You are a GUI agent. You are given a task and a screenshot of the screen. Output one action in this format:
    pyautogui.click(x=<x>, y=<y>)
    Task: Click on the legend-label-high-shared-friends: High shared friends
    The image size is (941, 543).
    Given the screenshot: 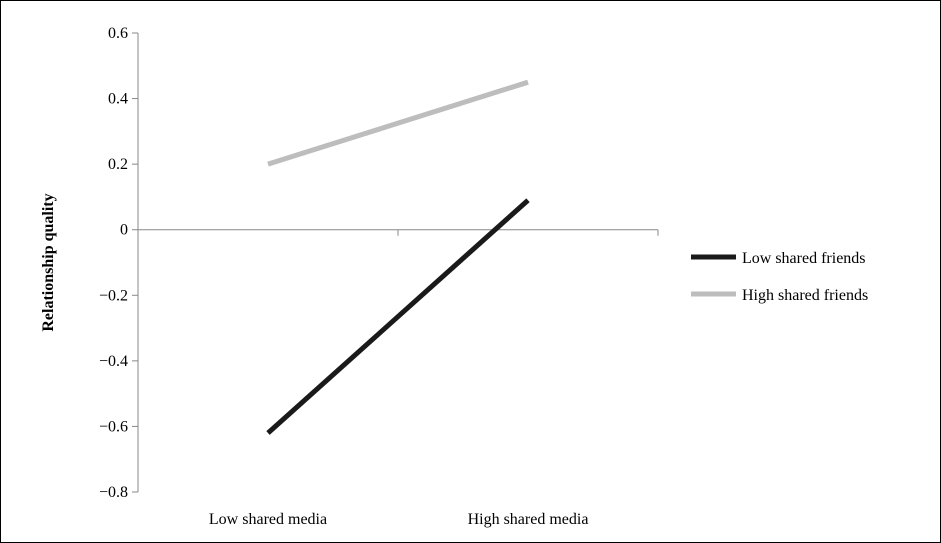 What is the action you would take?
    pyautogui.click(x=805, y=295)
    